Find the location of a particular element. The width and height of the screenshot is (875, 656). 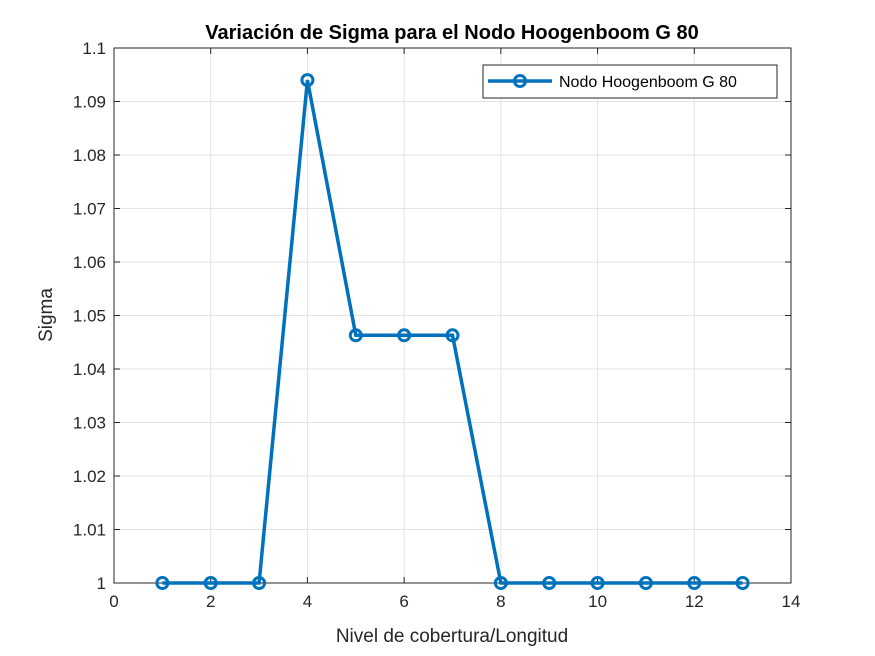

x-tick-label: 14 is located at coordinates (791, 601).